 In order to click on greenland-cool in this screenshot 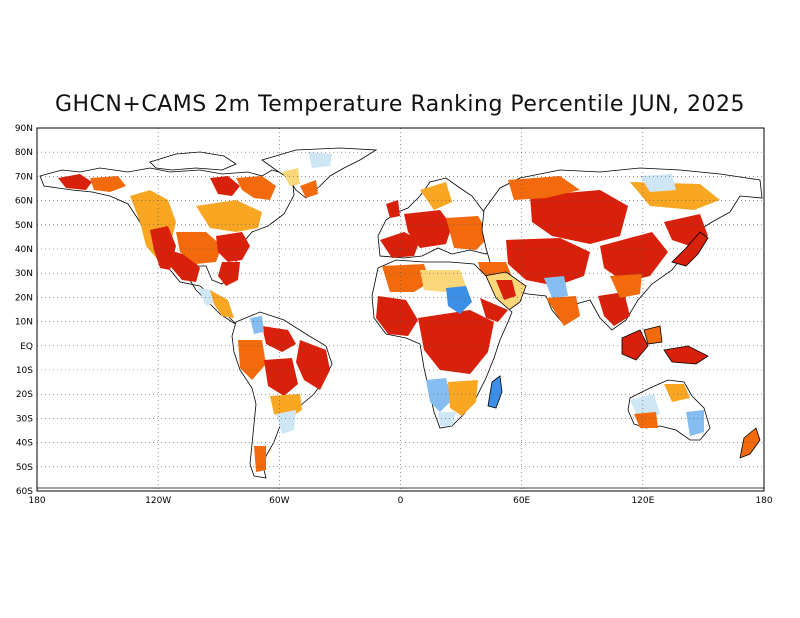, I will do `click(320, 160)`.